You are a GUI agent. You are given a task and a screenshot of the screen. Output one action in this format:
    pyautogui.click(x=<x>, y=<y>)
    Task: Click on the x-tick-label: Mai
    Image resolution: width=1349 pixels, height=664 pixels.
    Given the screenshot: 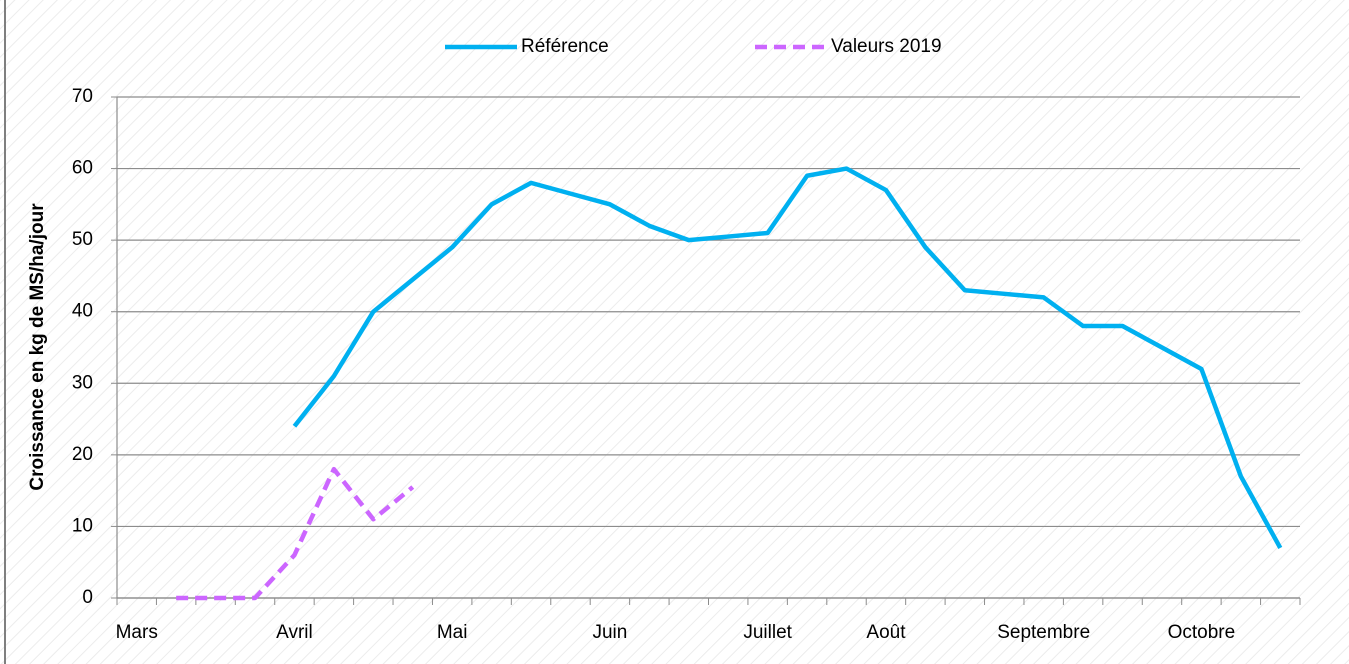 What is the action you would take?
    pyautogui.click(x=452, y=632)
    